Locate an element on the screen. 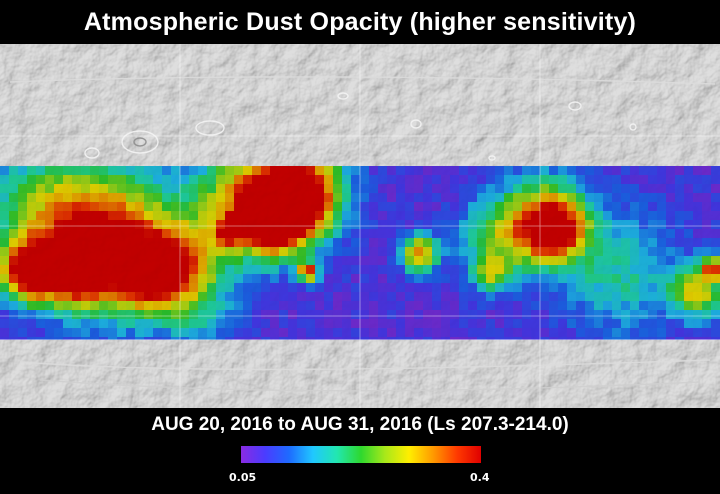  colorbar-max-label: 0.4 is located at coordinates (480, 477).